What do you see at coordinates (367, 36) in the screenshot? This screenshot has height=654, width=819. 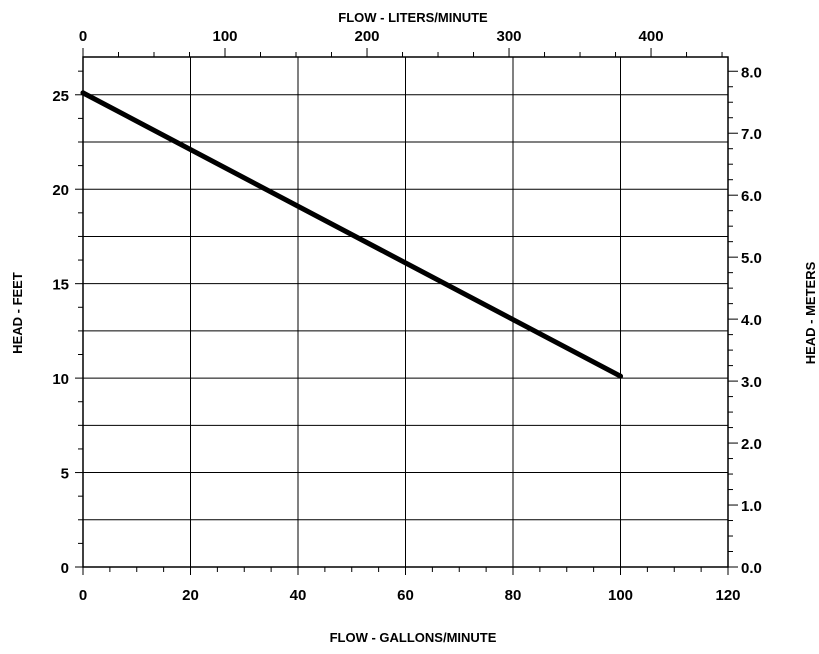 I see `x2-tick-label: 200` at bounding box center [367, 36].